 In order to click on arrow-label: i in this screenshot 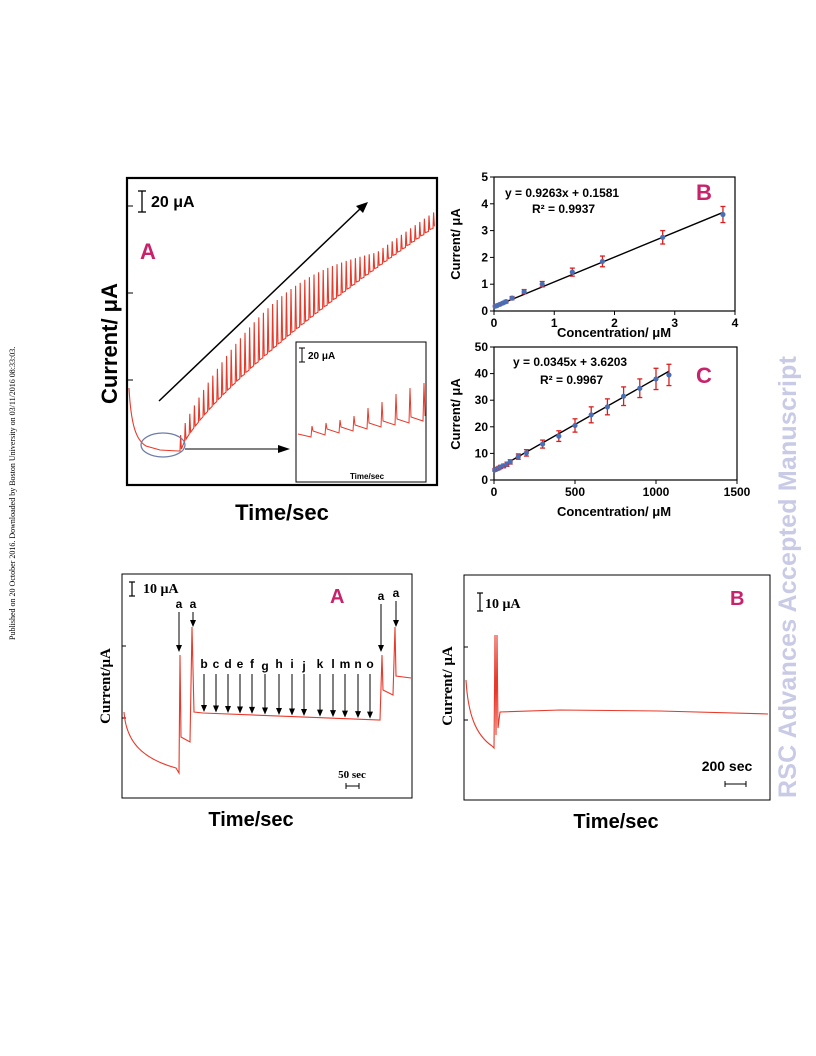, I will do `click(291, 664)`.